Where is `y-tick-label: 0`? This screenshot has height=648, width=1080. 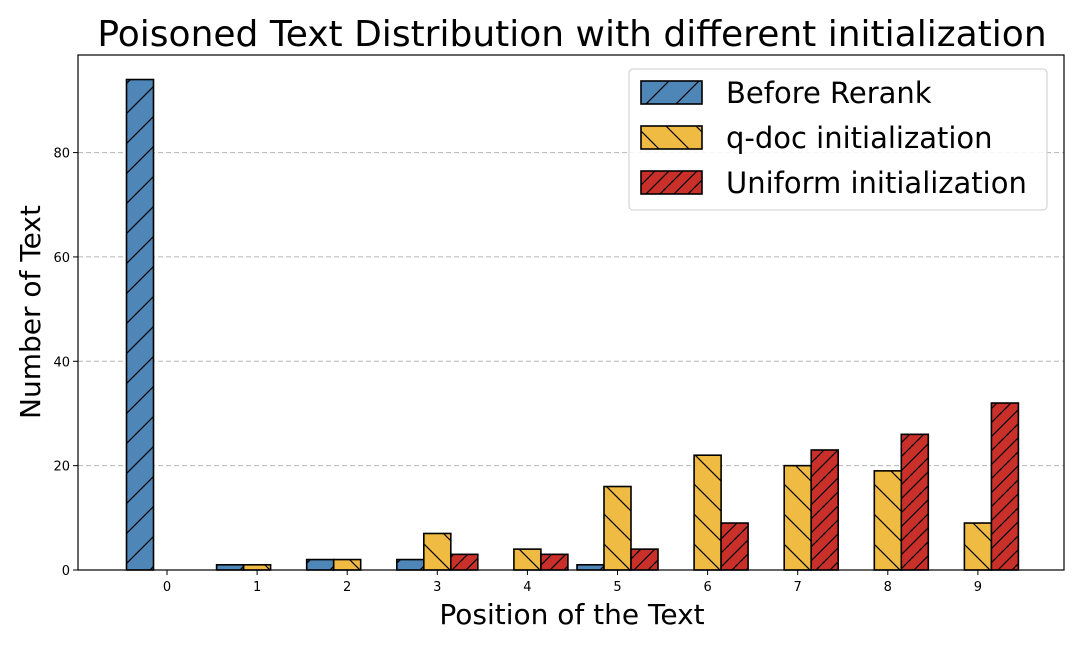 y-tick-label: 0 is located at coordinates (66, 571).